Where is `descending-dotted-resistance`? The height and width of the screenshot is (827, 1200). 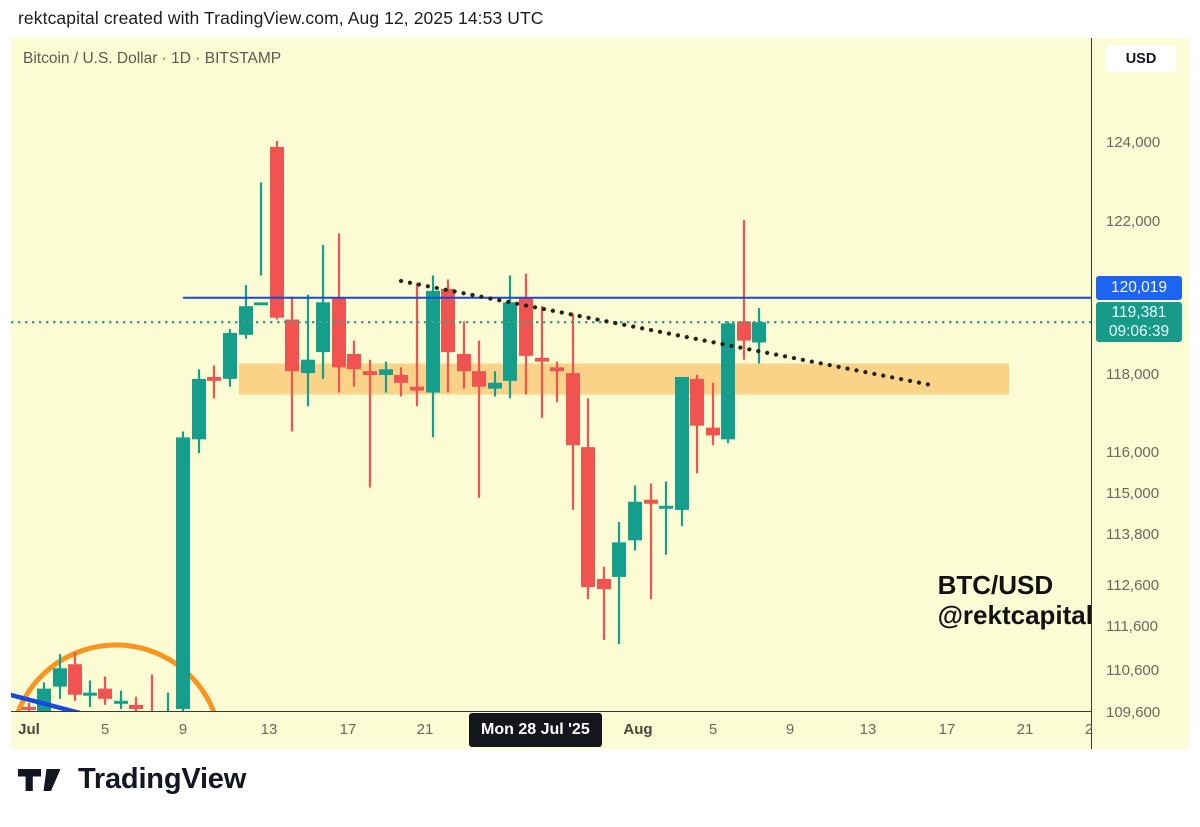
descending-dotted-resistance is located at coordinates (666, 333).